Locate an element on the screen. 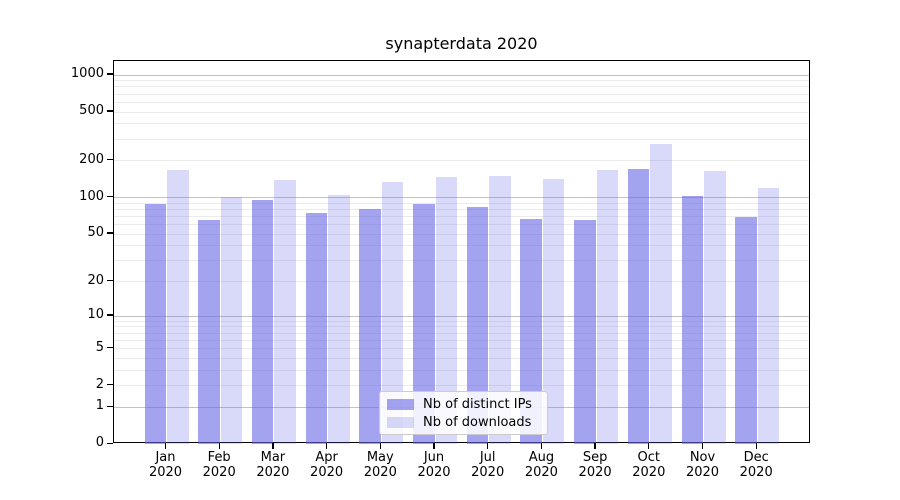 The width and height of the screenshot is (900, 500). x-tick-jul-2020 is located at coordinates (488, 446).